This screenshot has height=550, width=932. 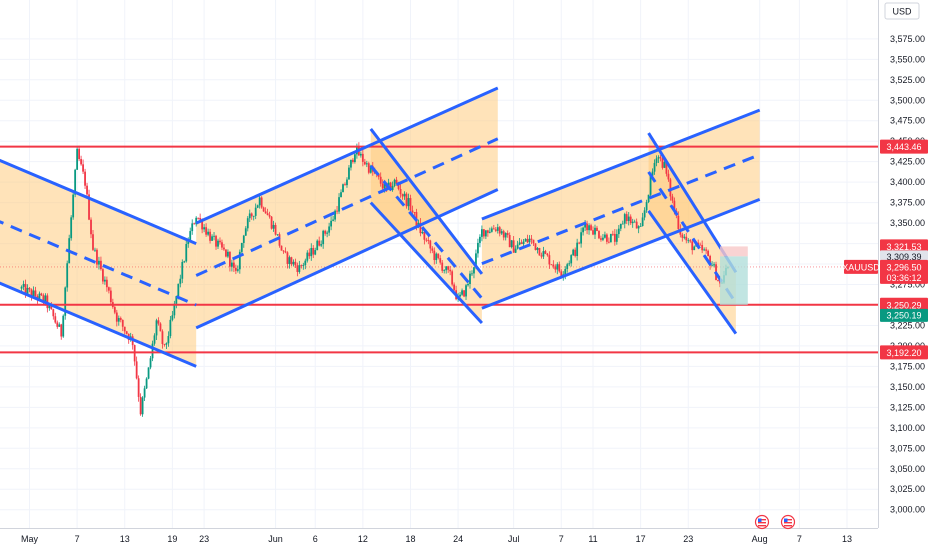 I want to click on channel-upper-line, so click(x=347, y=155).